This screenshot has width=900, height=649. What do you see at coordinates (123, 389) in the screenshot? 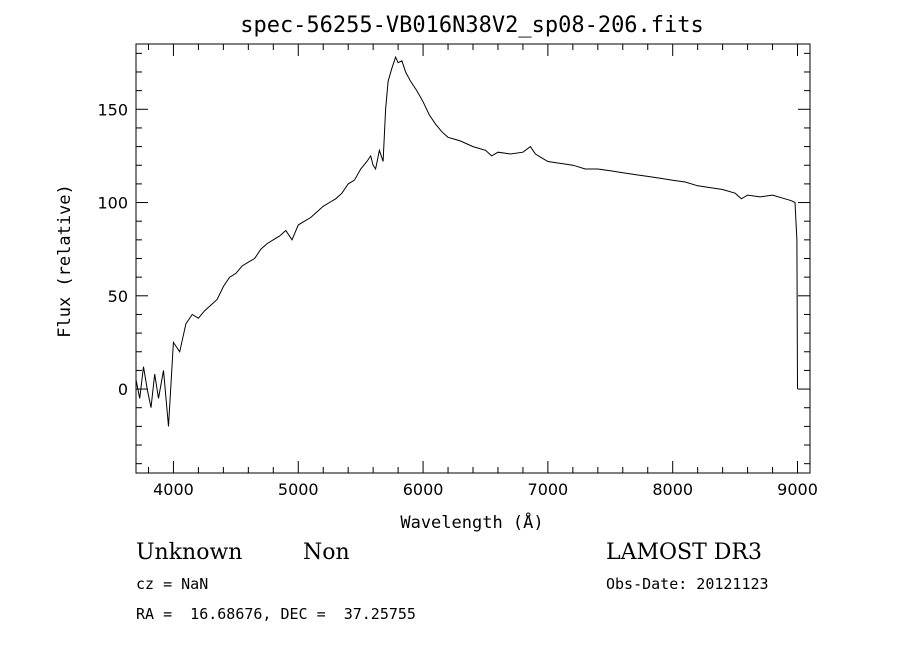
I see `y-tick-label: 0` at bounding box center [123, 389].